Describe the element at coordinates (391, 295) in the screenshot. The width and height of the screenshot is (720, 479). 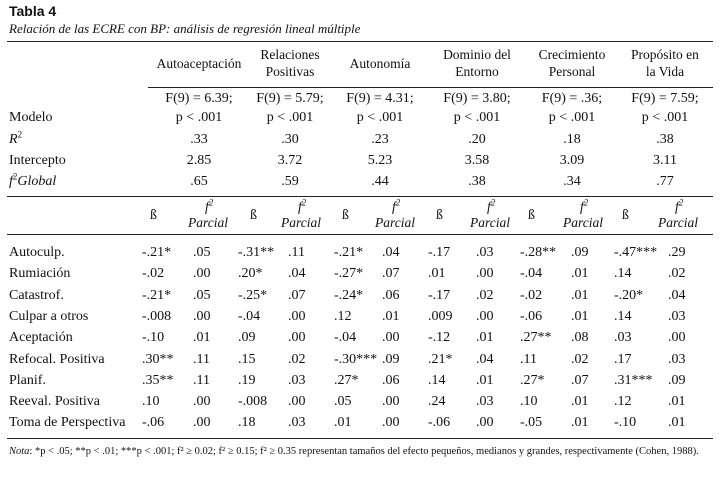
I see `f2-partial-value: .06` at that location.